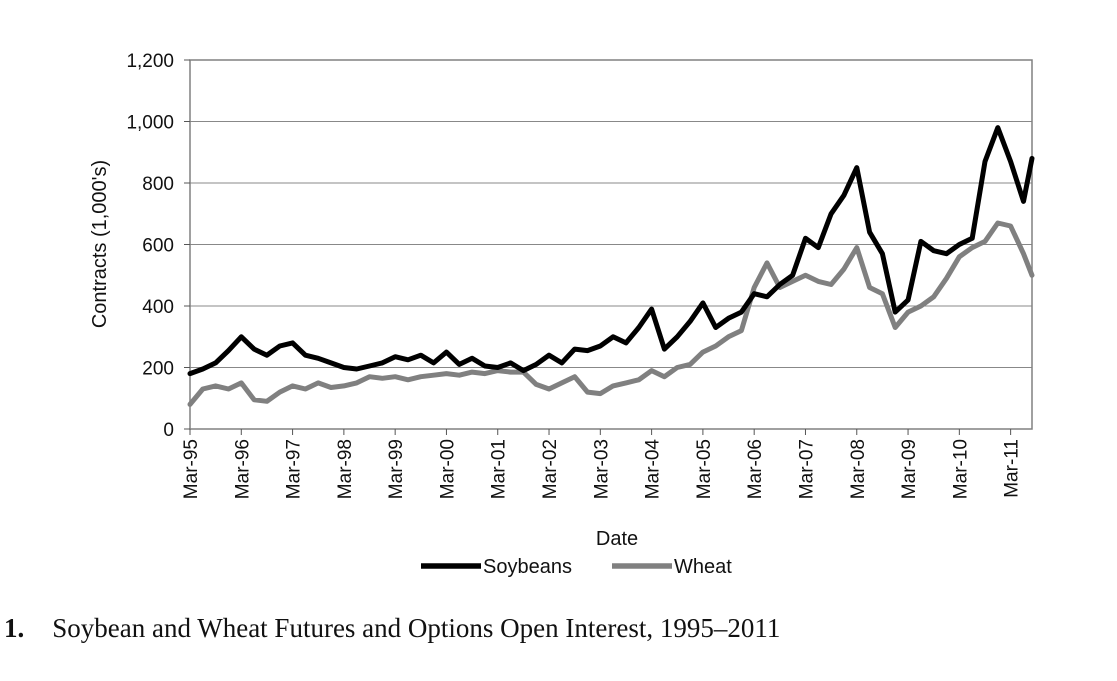 The image size is (1117, 681). I want to click on legend: Soybeans Wheat, so click(576, 567).